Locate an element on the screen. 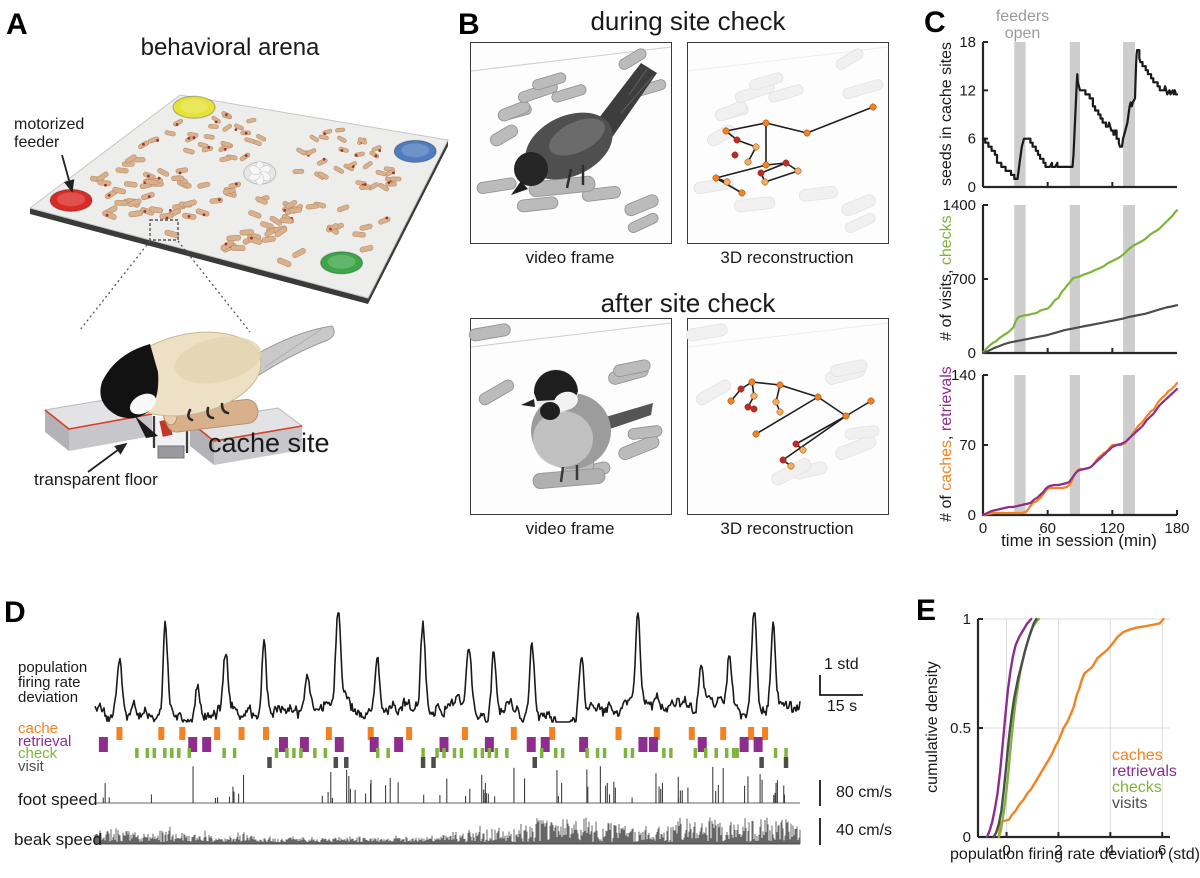  panel-e-legend: caches retrievals checks visits is located at coordinates (1144, 780).